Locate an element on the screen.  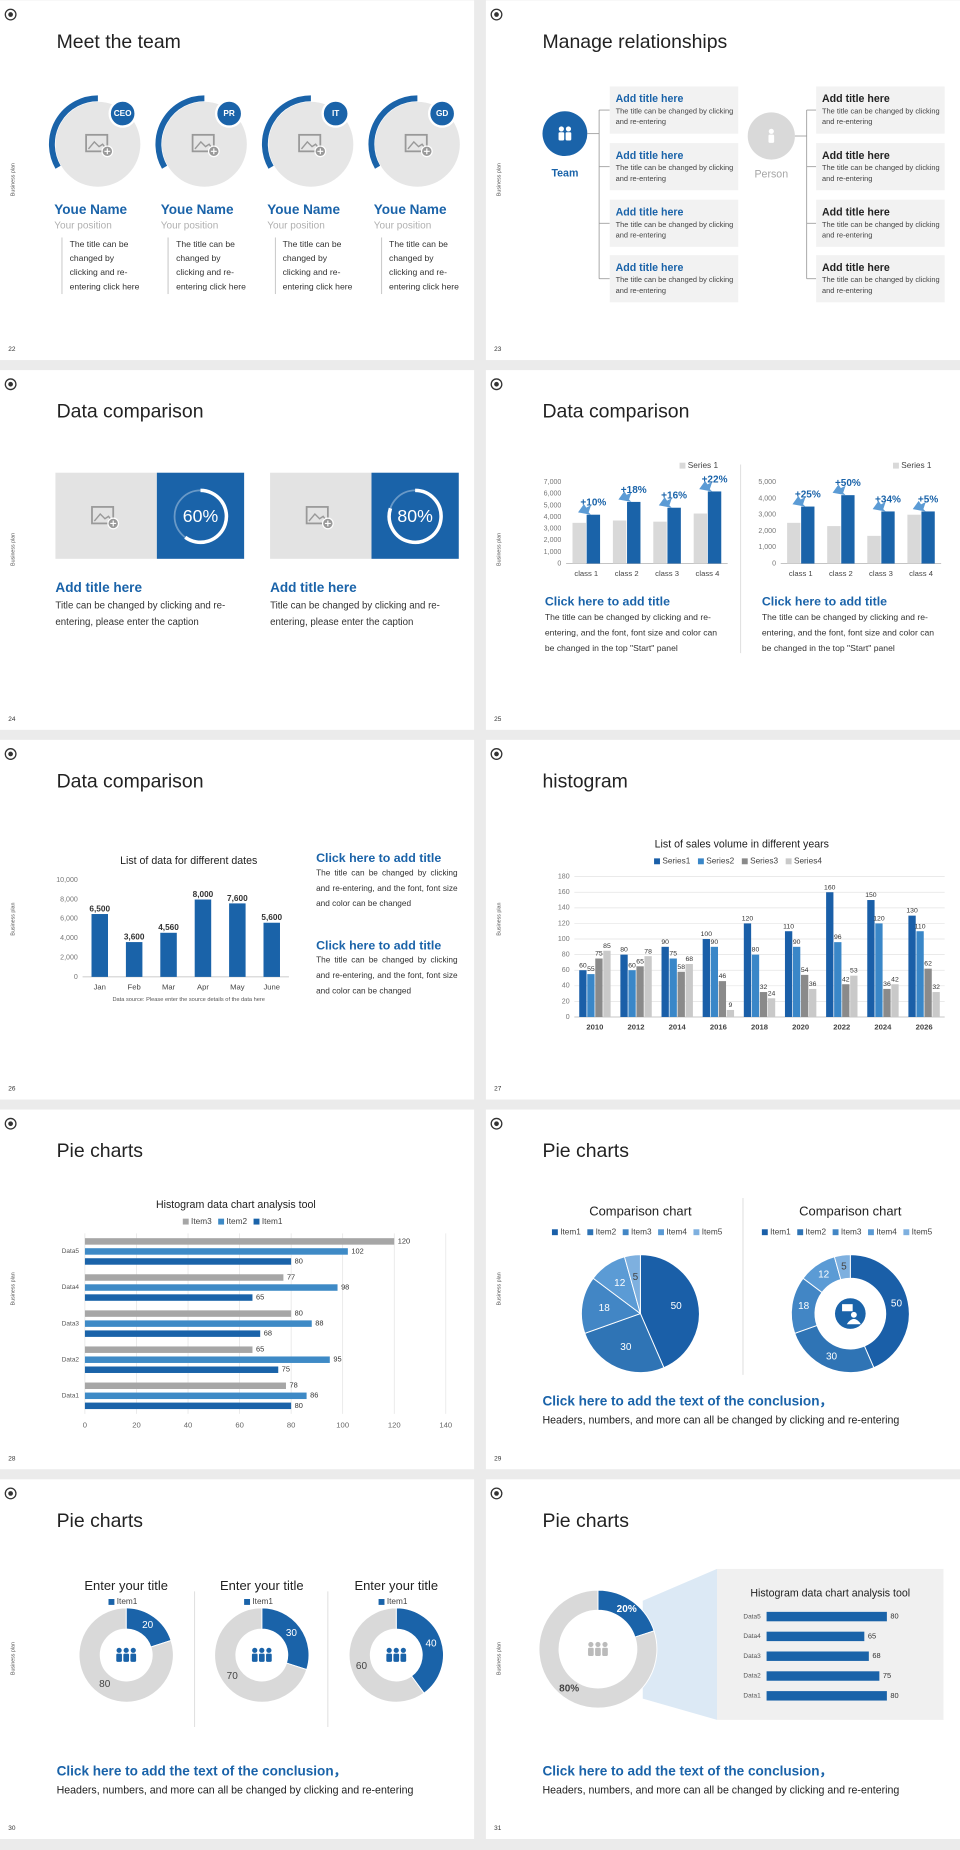
value-label: 65 is located at coordinates (640, 961).